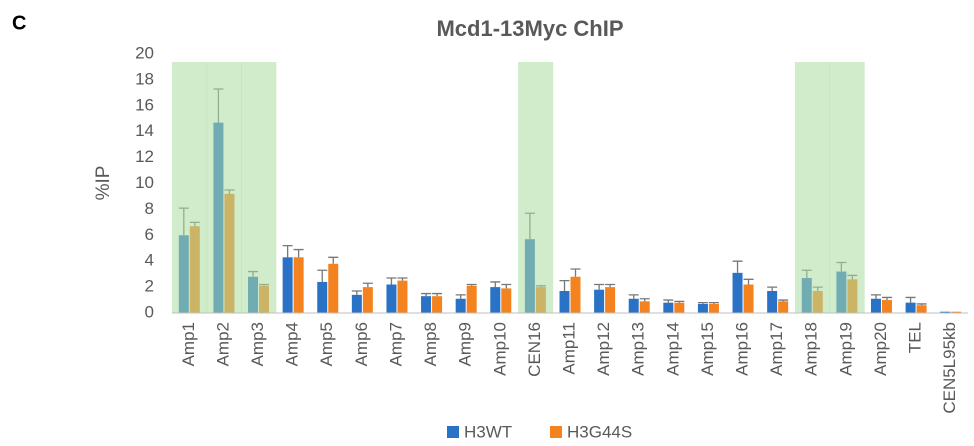 Image resolution: width=974 pixels, height=446 pixels. I want to click on y-tick-label: 10, so click(144, 182).